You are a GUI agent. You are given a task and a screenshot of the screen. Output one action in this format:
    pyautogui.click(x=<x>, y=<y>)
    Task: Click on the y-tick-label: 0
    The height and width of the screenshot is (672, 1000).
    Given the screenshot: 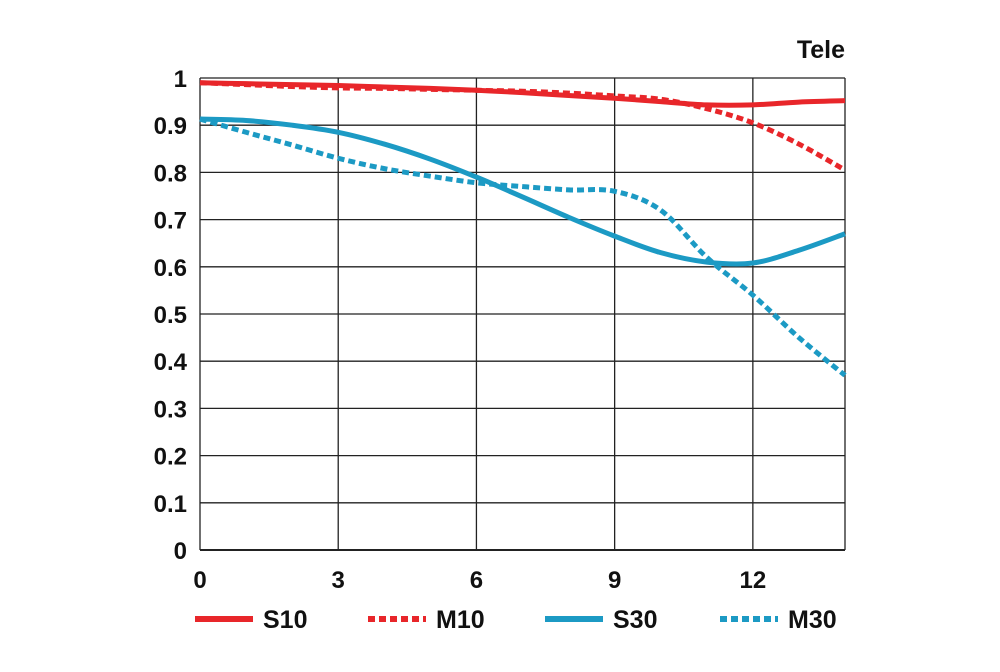 What is the action you would take?
    pyautogui.click(x=180, y=551)
    